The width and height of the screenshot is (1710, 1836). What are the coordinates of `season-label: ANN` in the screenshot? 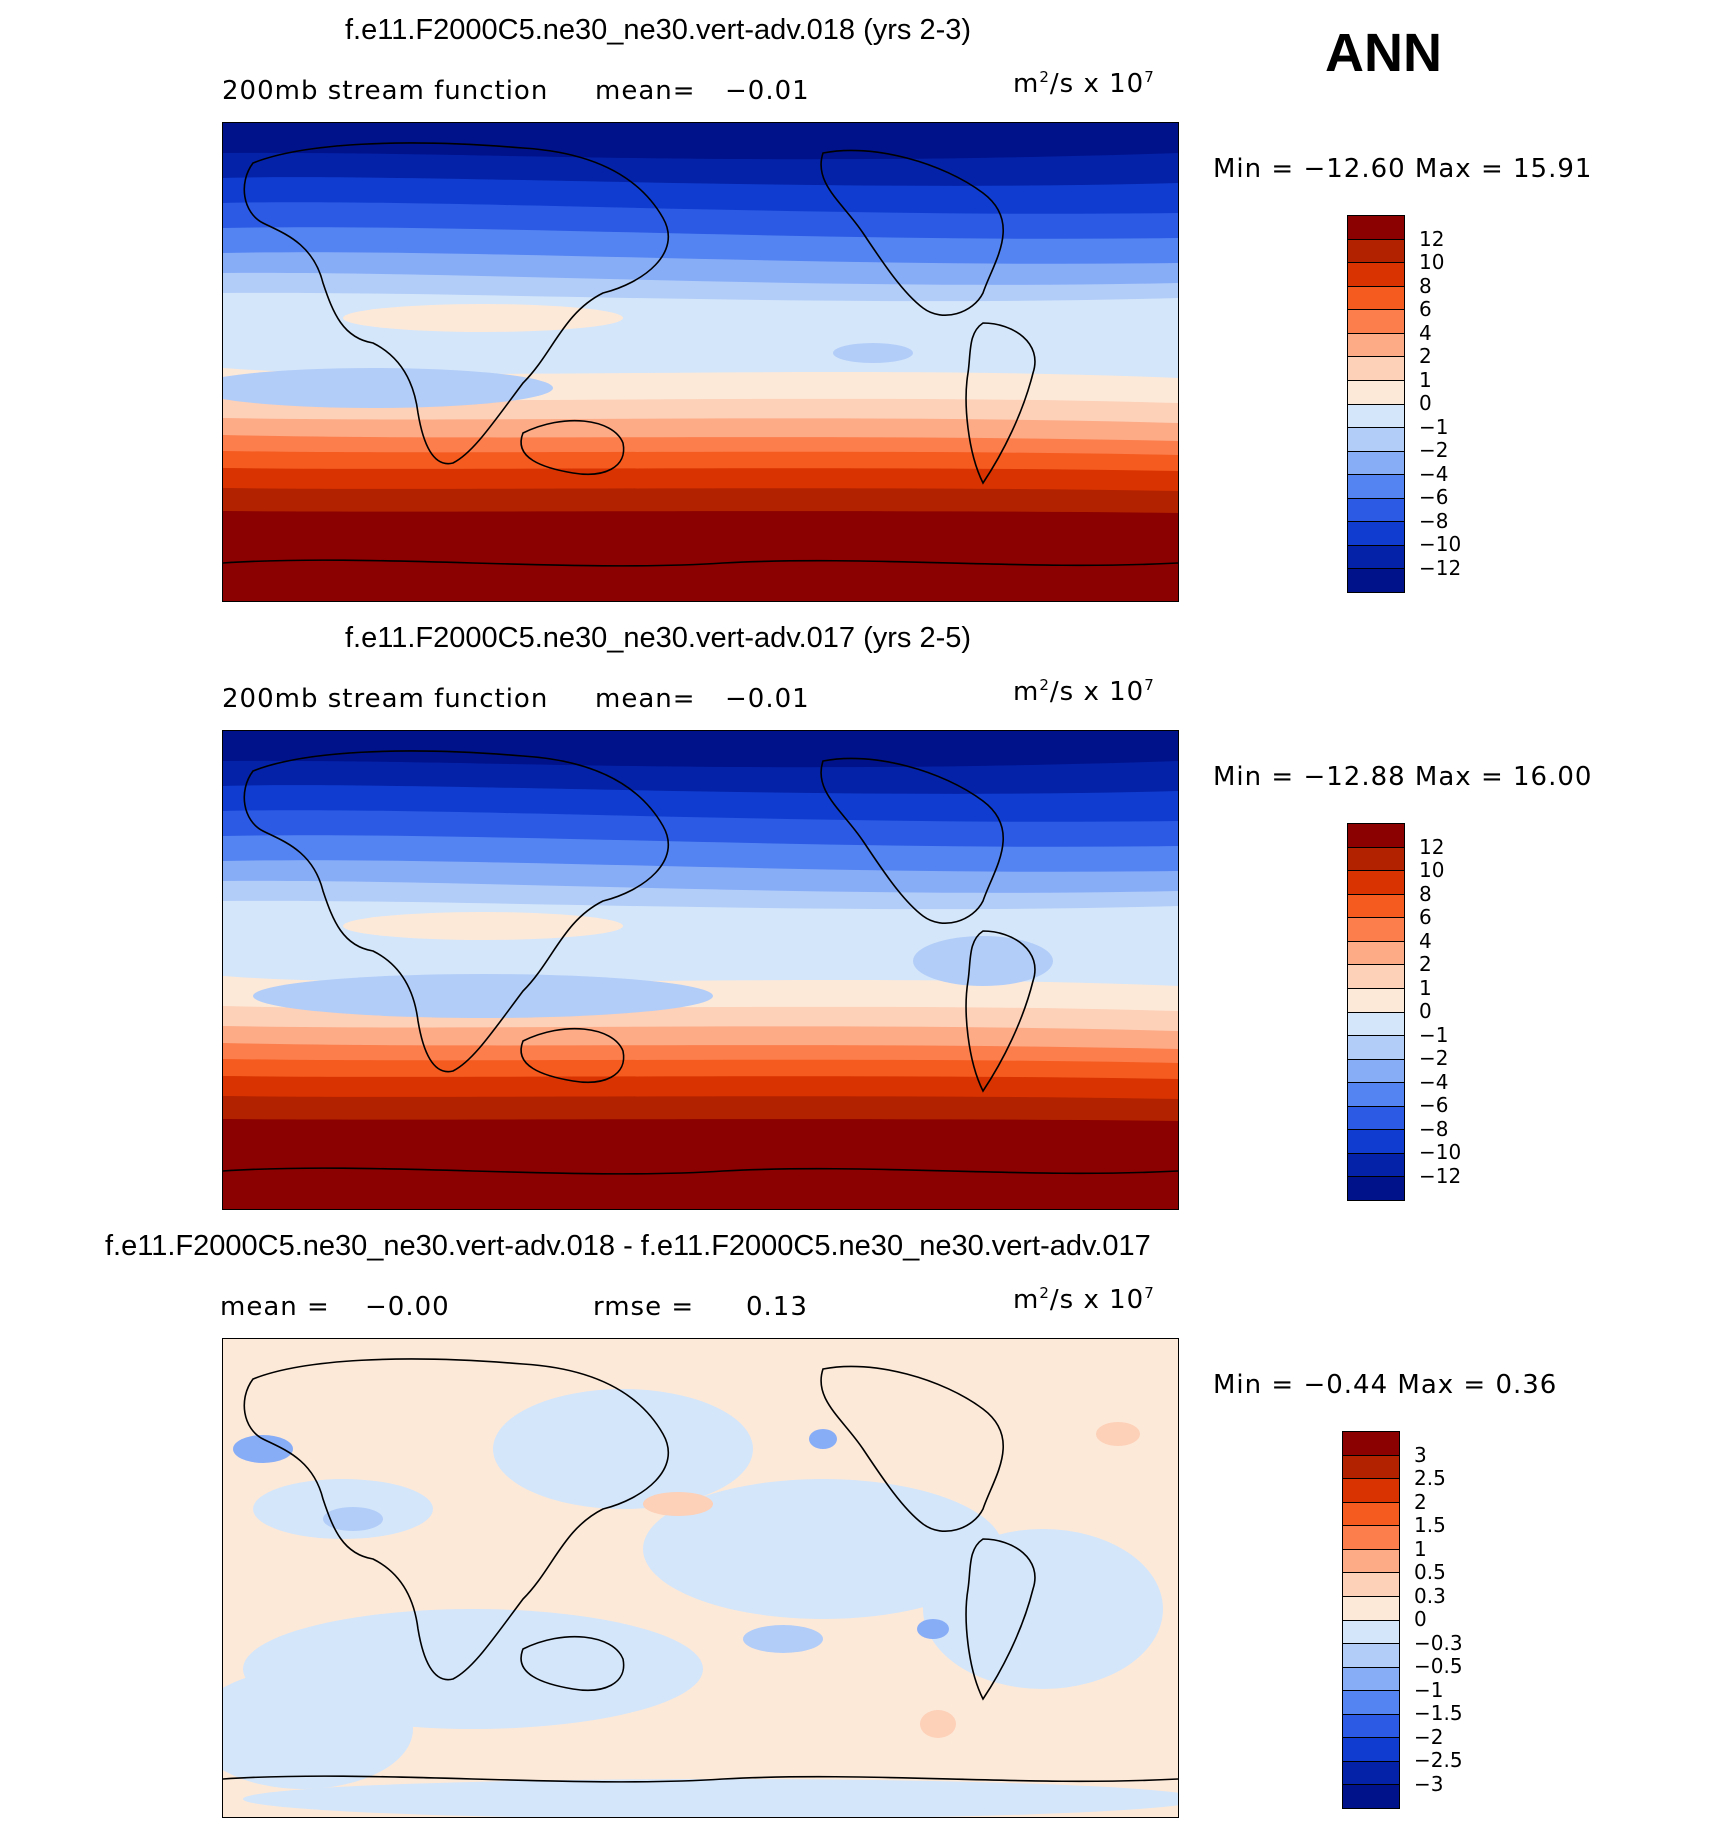 It's located at (1383, 53).